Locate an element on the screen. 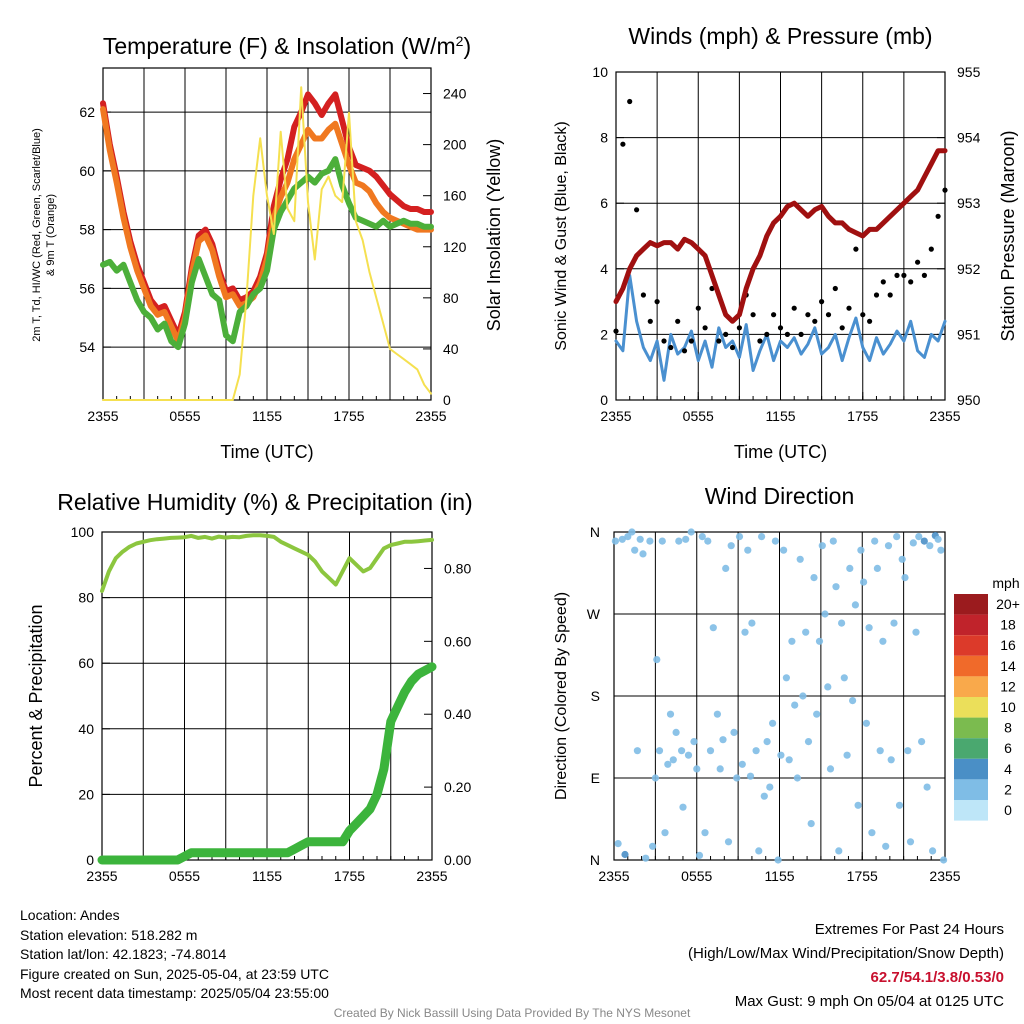 Image resolution: width=1024 pixels, height=1024 pixels. wind-ytick-label: 4 is located at coordinates (604, 269).